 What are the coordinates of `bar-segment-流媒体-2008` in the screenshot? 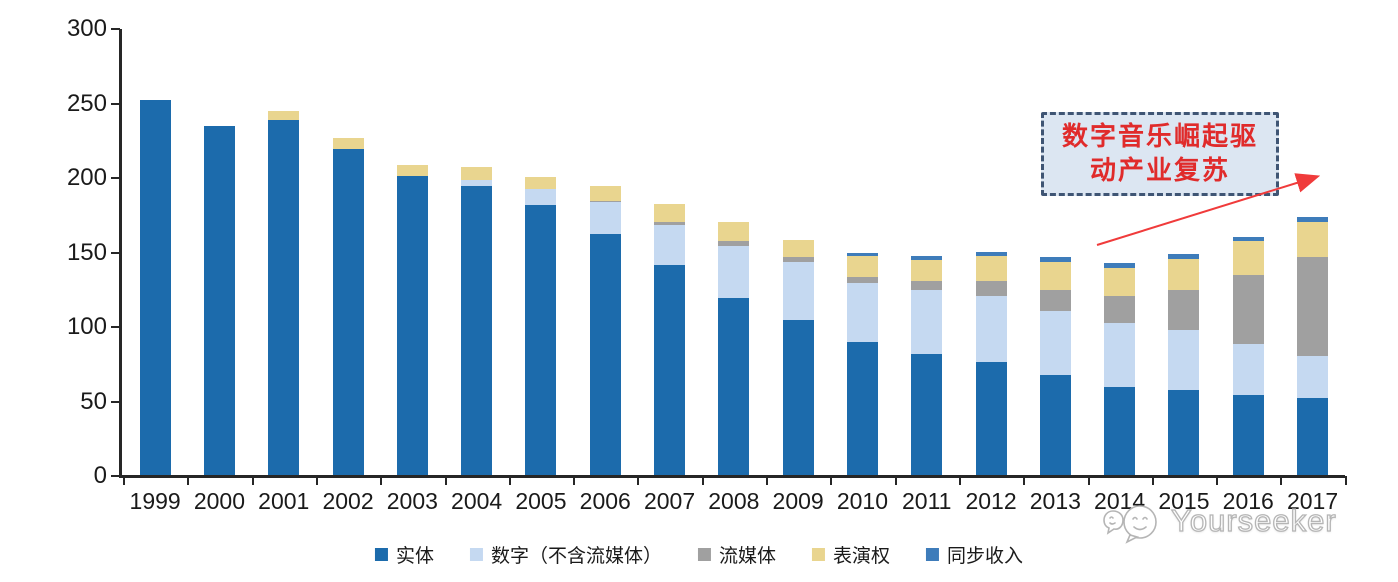 It's located at (734, 243).